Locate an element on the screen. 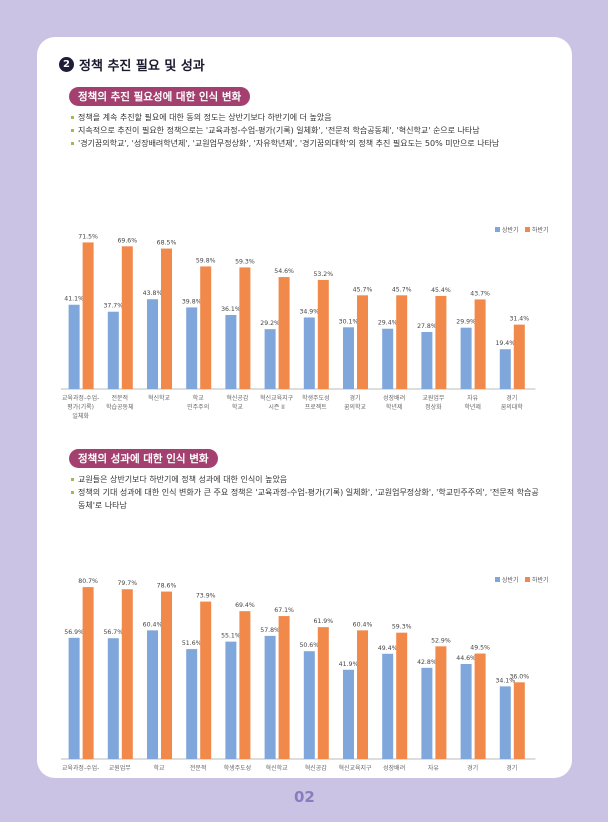 Image resolution: width=608 pixels, height=822 pixels. data-label: 52.9% is located at coordinates (441, 640).